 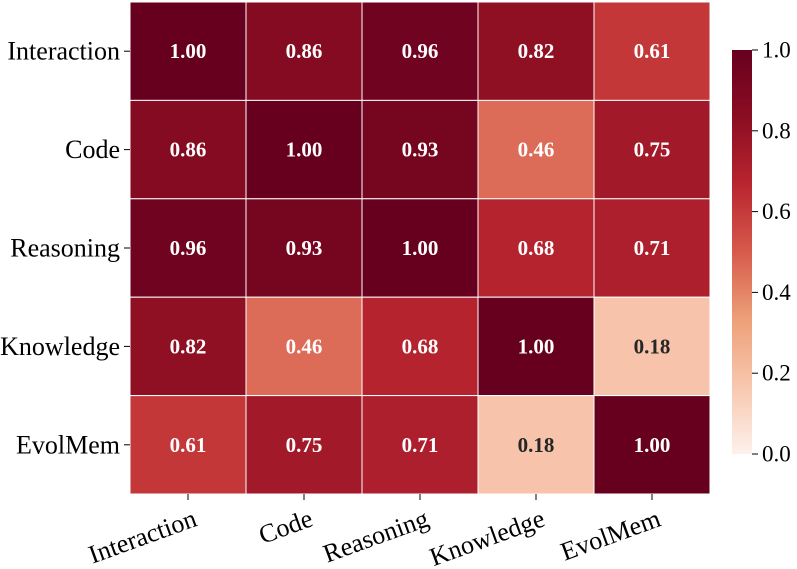 I want to click on column-label: EvolMem, so click(x=611, y=535).